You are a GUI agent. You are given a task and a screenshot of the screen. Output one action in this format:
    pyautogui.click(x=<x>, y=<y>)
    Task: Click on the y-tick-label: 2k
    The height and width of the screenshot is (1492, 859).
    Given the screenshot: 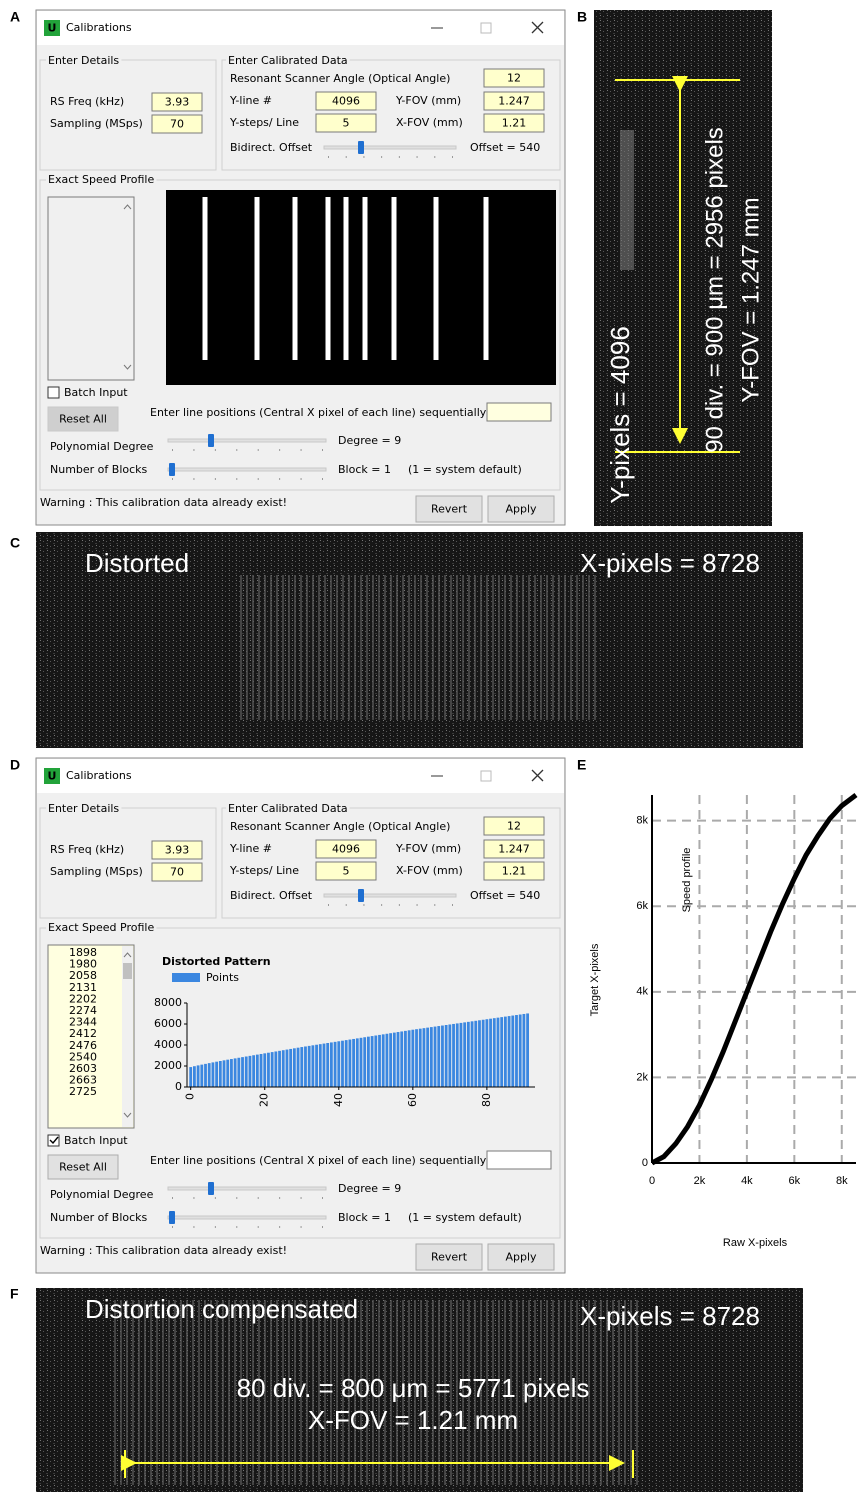 What is the action you would take?
    pyautogui.click(x=642, y=1077)
    